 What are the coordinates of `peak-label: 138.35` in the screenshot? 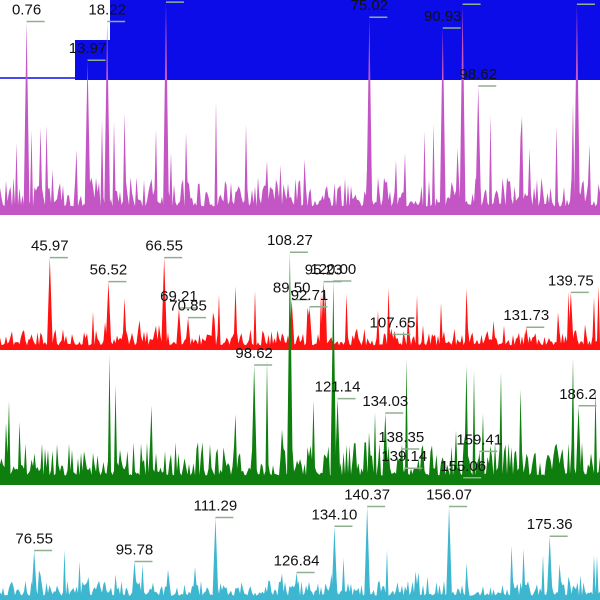 It's located at (401, 437).